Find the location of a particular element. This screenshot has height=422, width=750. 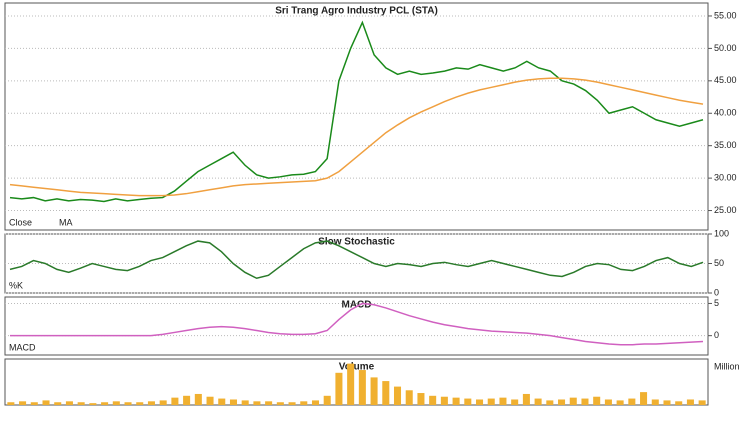

panel-title: Volume is located at coordinates (357, 367).